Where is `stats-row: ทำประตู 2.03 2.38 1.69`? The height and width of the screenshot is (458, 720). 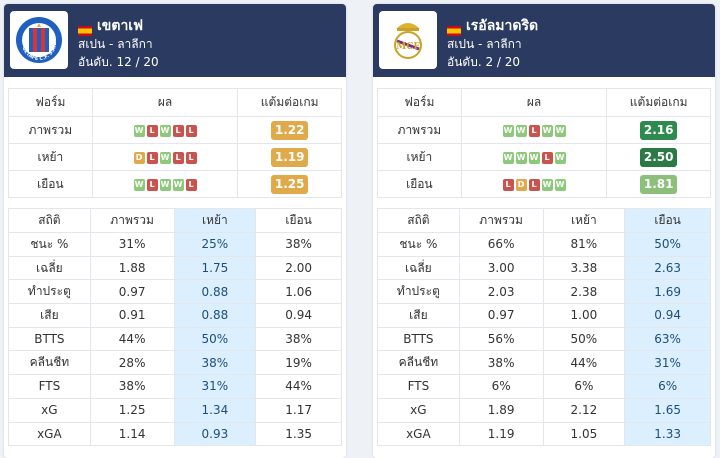
stats-row: ทำประตู 2.03 2.38 1.69 is located at coordinates (544, 292).